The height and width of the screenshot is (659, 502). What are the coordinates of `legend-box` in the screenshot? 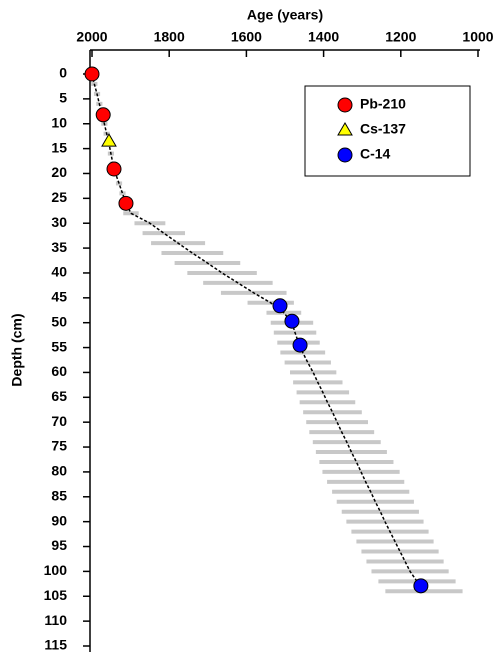 It's located at (387, 131).